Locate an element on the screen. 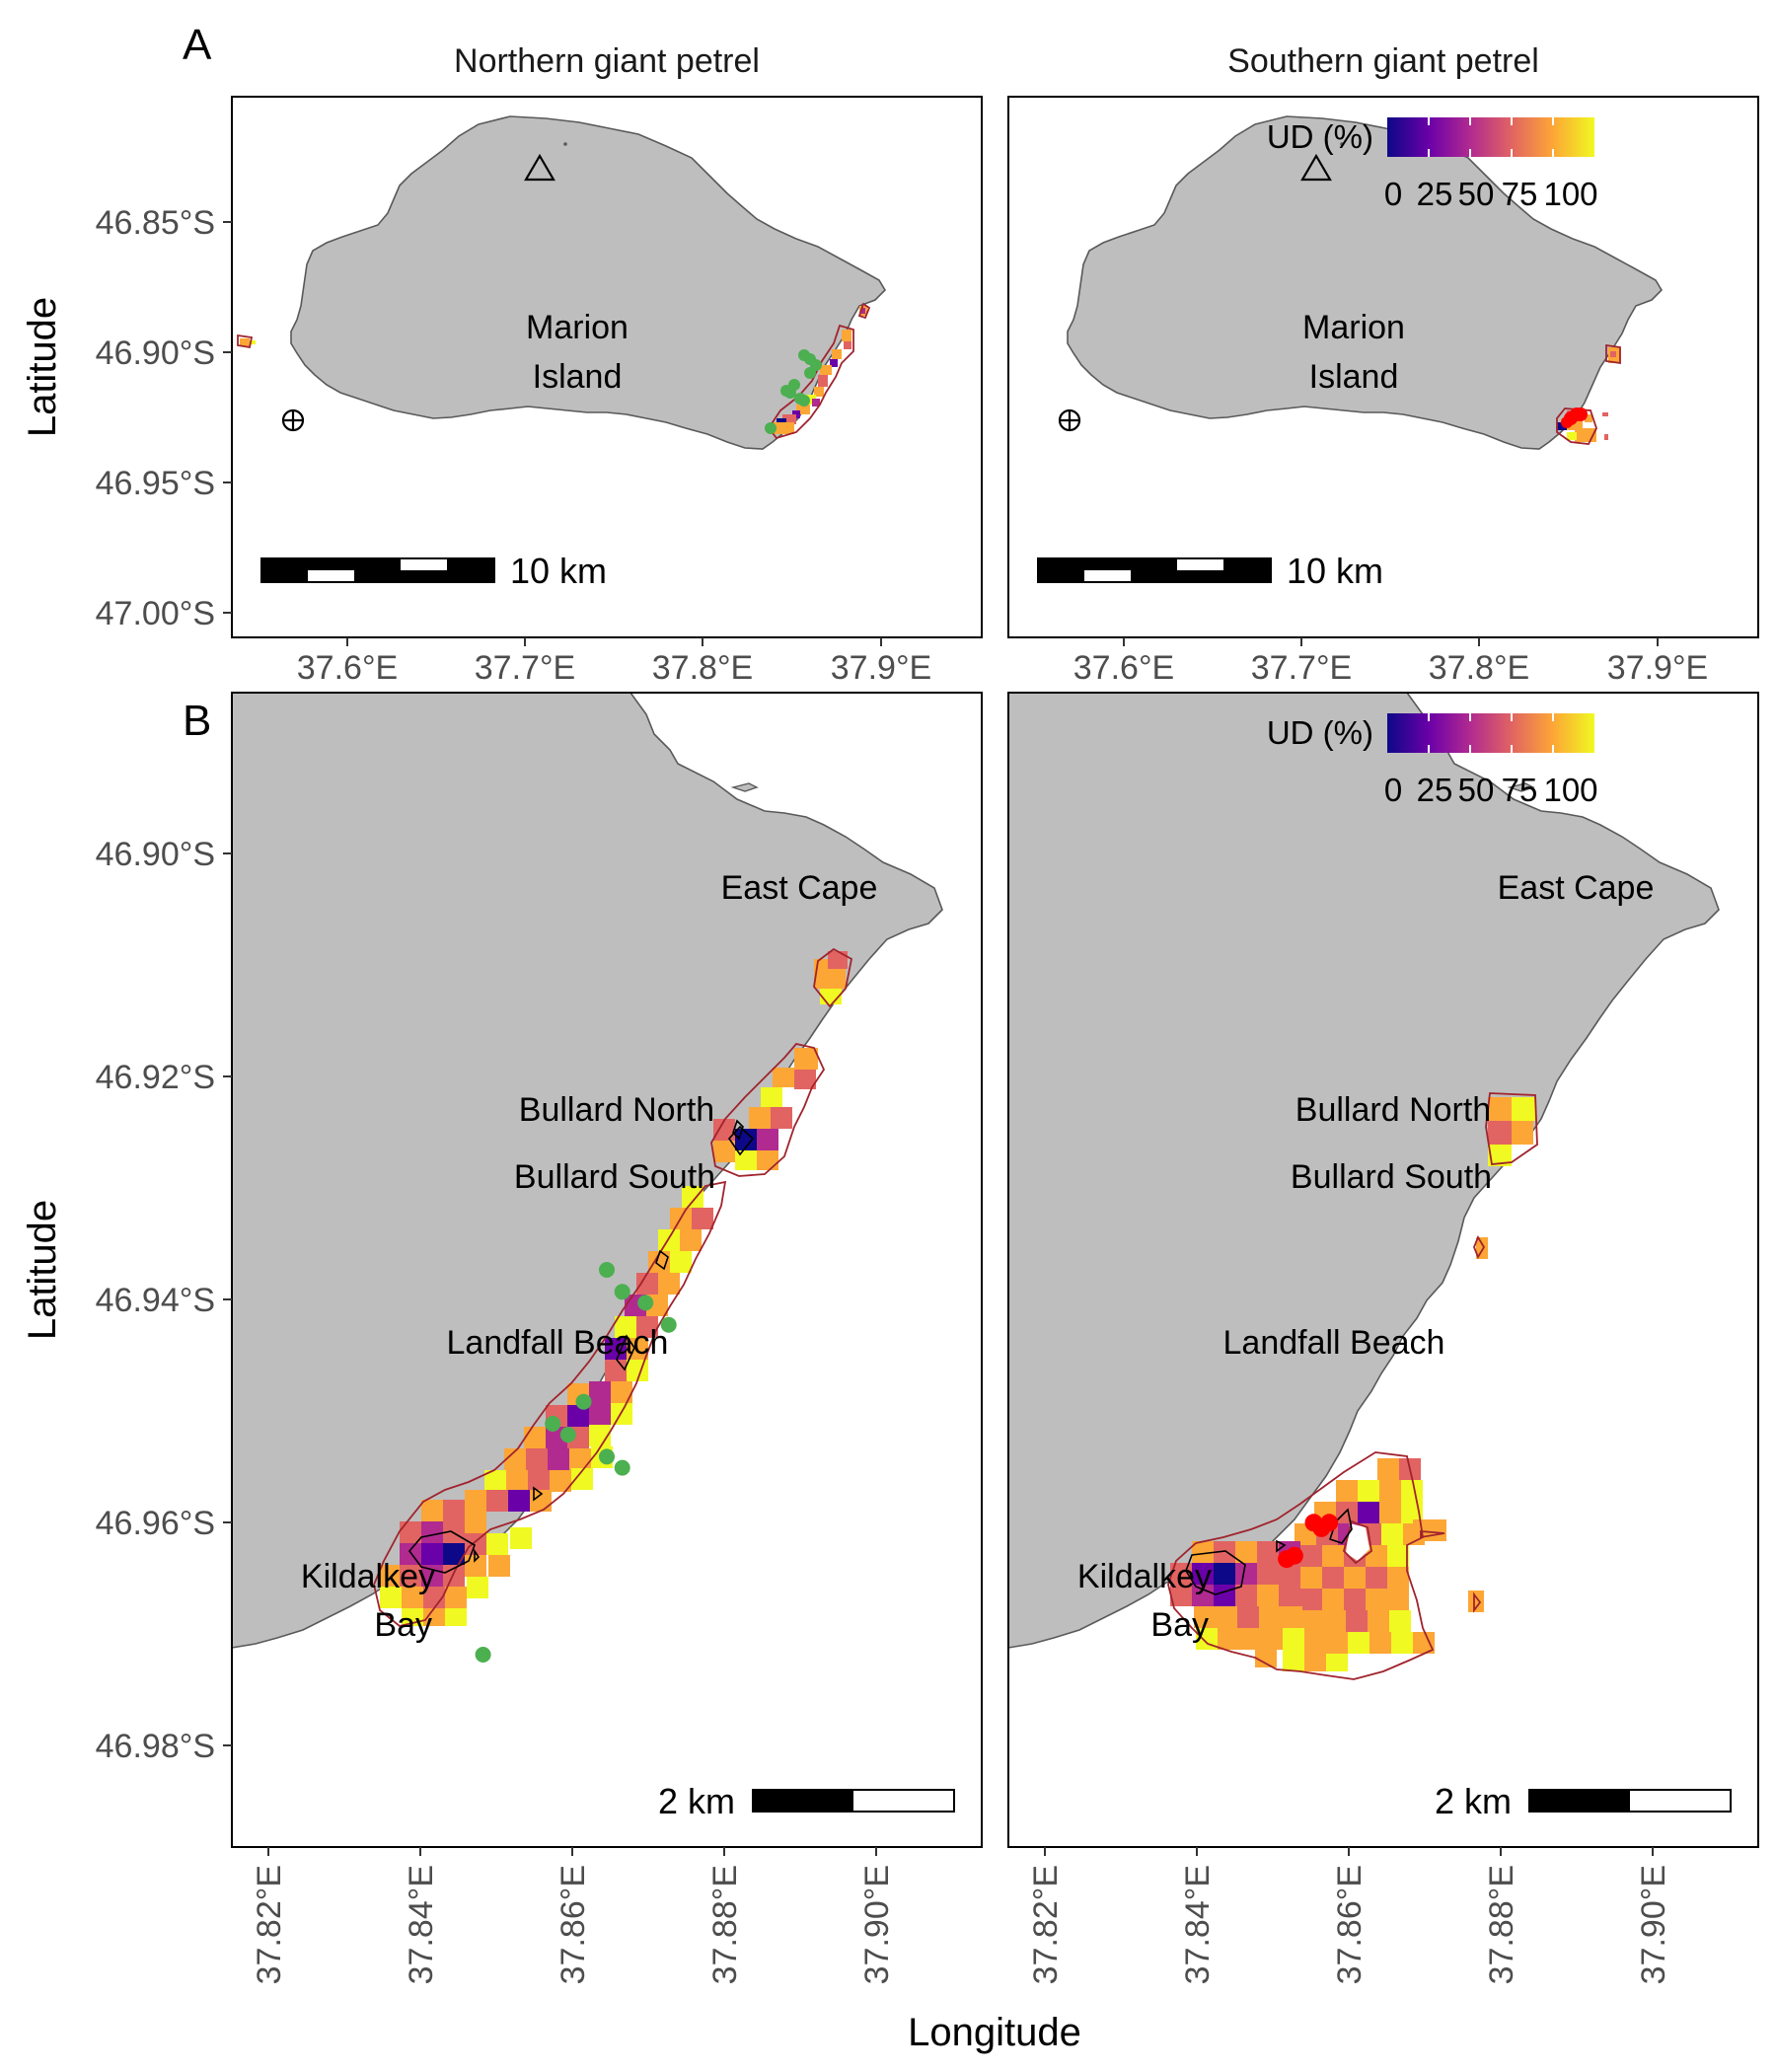  lat-tick-label: 46.94°S is located at coordinates (155, 1300).